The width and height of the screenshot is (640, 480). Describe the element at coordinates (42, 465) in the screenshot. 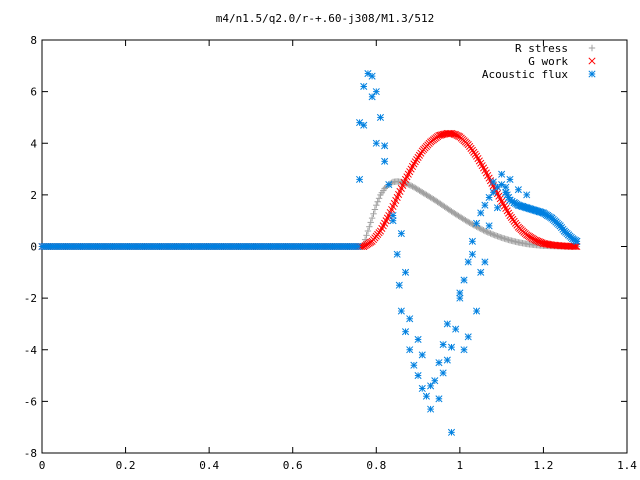

I see `x-tick-label: 0` at that location.